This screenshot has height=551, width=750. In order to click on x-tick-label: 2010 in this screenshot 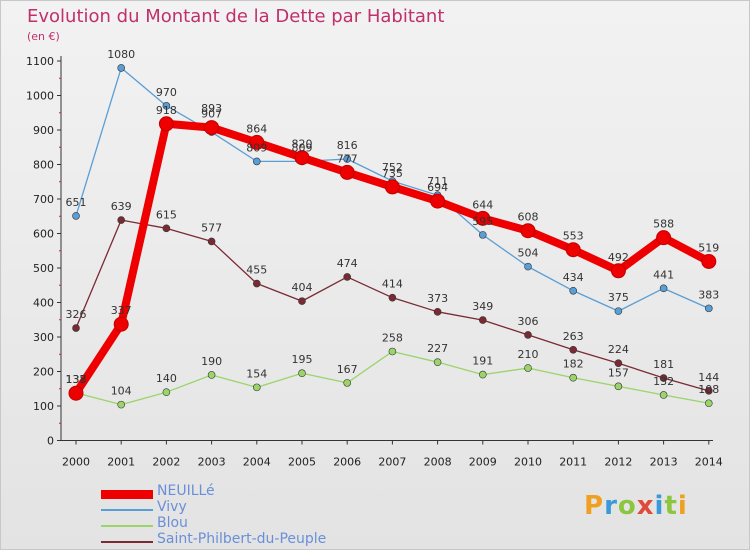, I will do `click(528, 462)`.